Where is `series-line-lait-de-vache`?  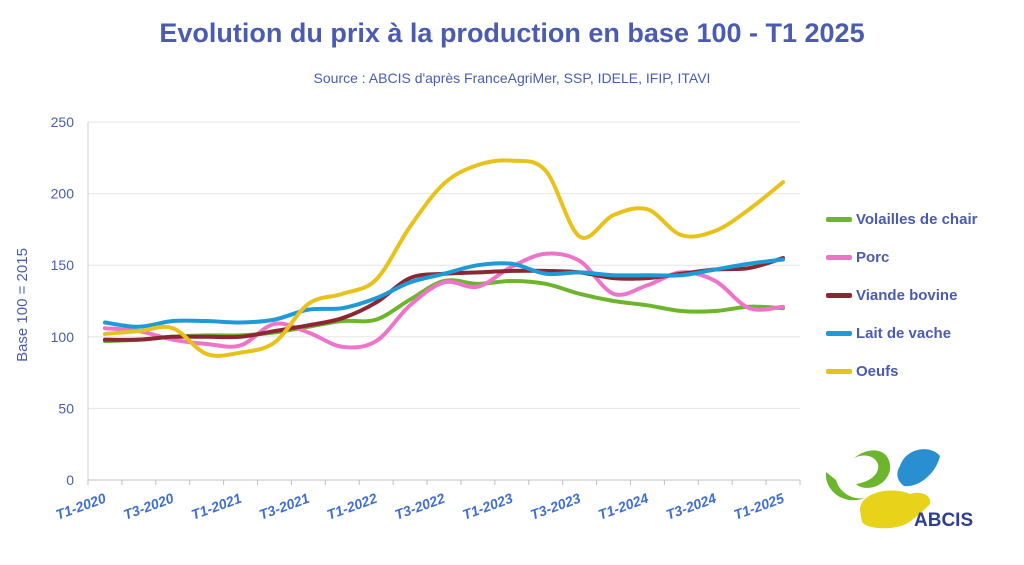
series-line-lait-de-vache is located at coordinates (444, 293).